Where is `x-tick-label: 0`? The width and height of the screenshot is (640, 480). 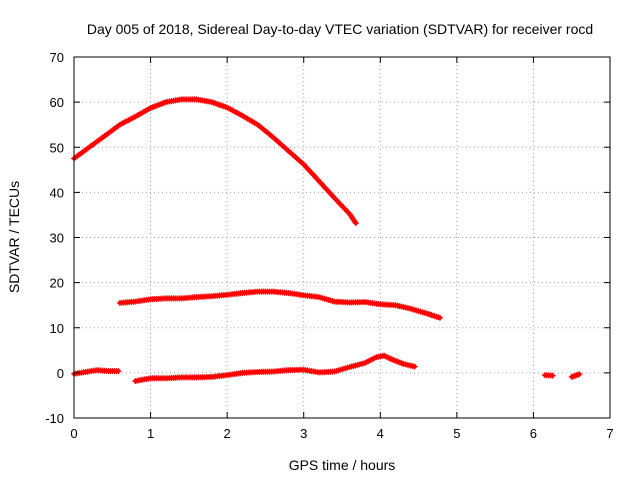
x-tick-label: 0 is located at coordinates (73, 433).